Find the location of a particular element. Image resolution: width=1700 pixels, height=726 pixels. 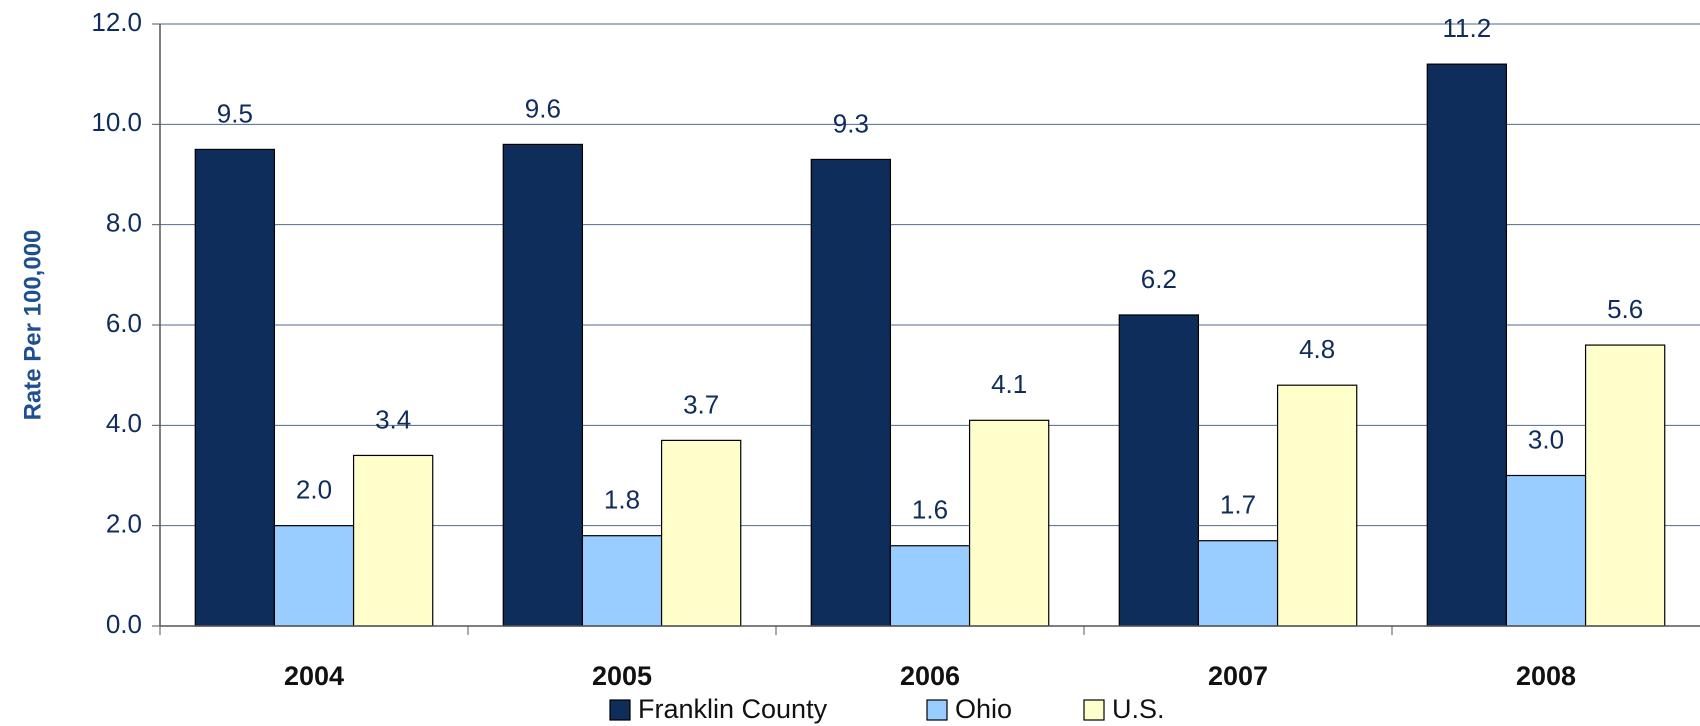

x-tick-label: 2006 is located at coordinates (930, 676).